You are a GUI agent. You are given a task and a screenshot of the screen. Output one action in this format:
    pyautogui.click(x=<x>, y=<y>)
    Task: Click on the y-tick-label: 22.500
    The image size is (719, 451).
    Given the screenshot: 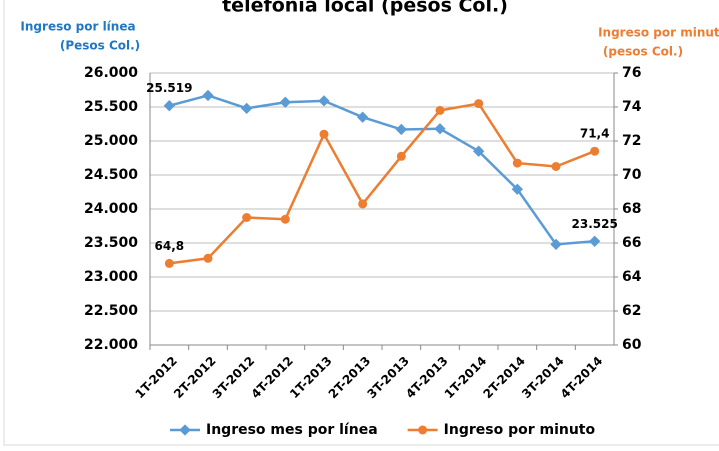 What is the action you would take?
    pyautogui.click(x=111, y=311)
    